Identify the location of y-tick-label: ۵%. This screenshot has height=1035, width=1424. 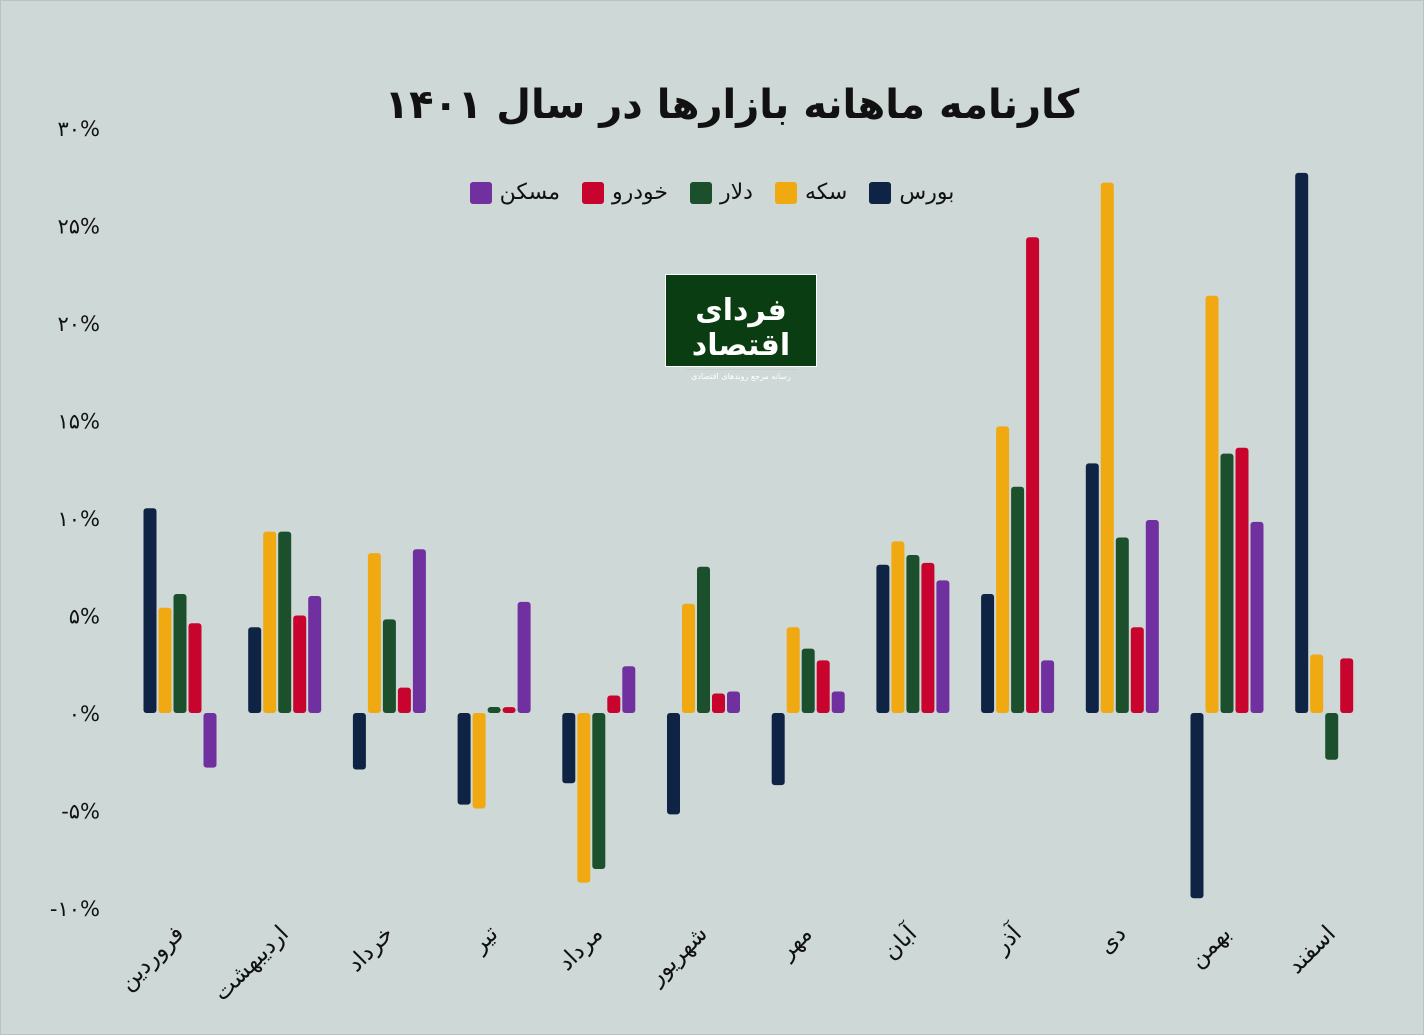
(84, 617).